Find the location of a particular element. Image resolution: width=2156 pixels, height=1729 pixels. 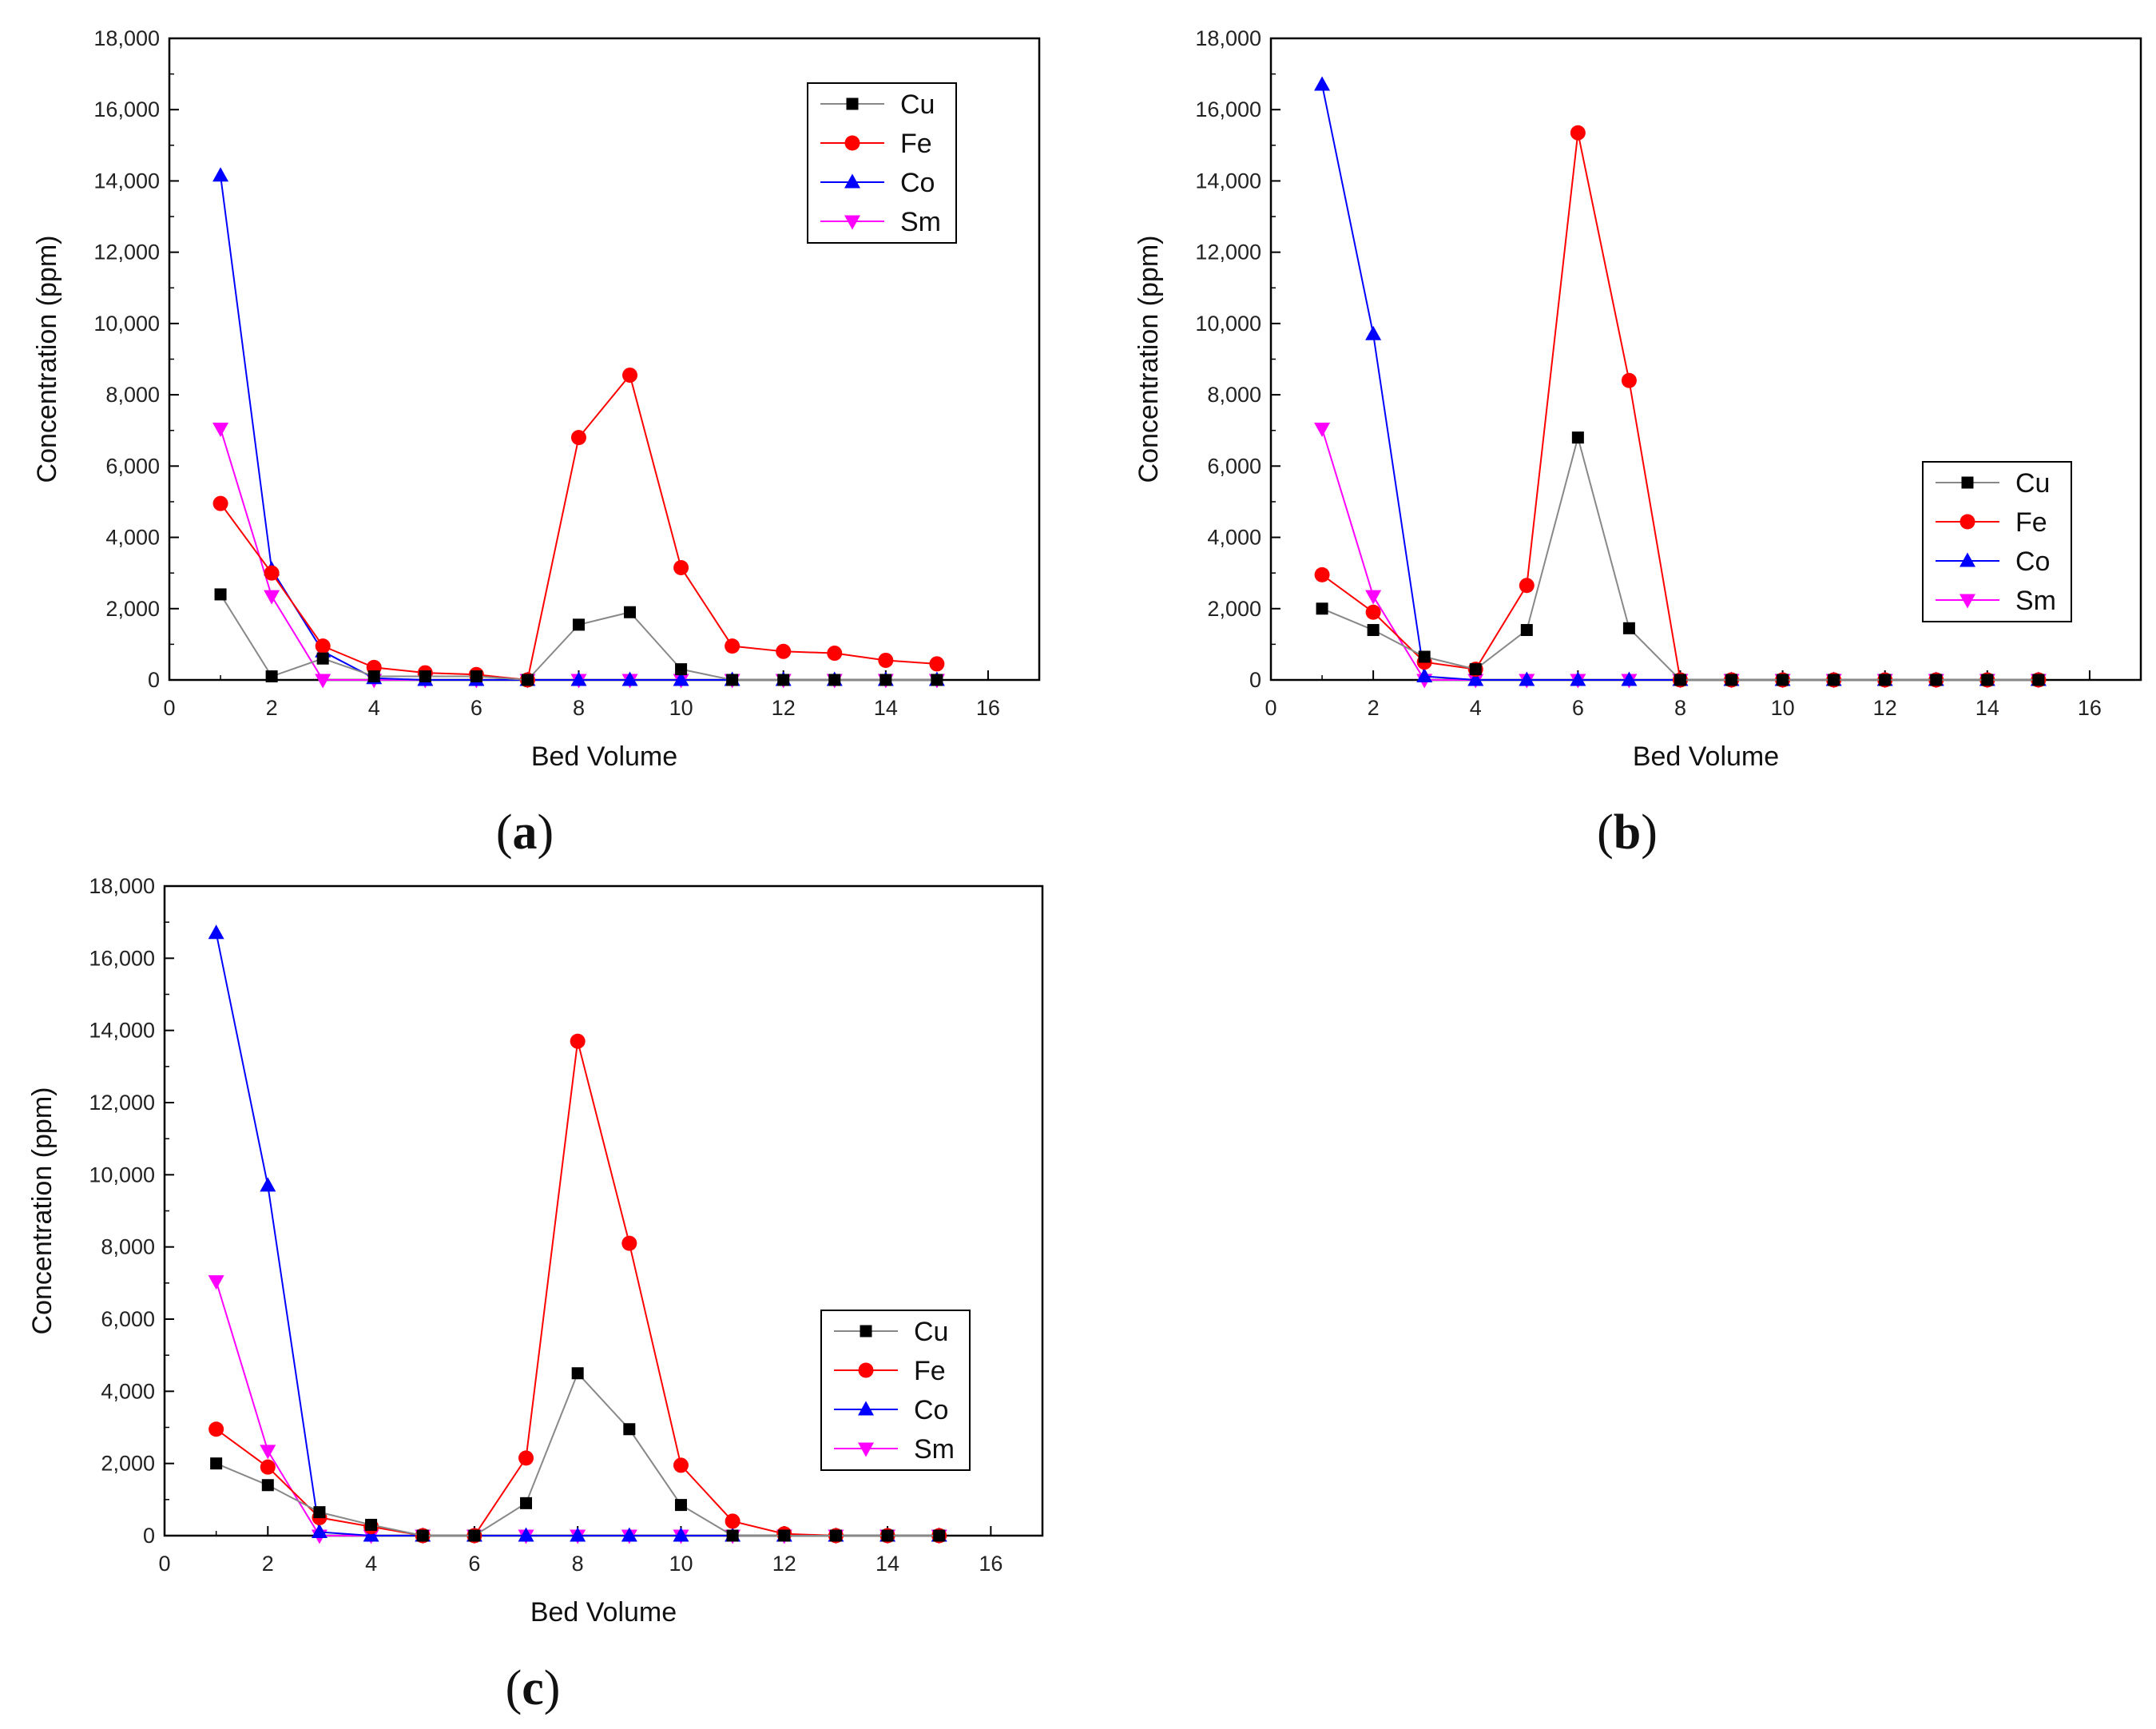

legend-label-co: Co is located at coordinates (2032, 562).